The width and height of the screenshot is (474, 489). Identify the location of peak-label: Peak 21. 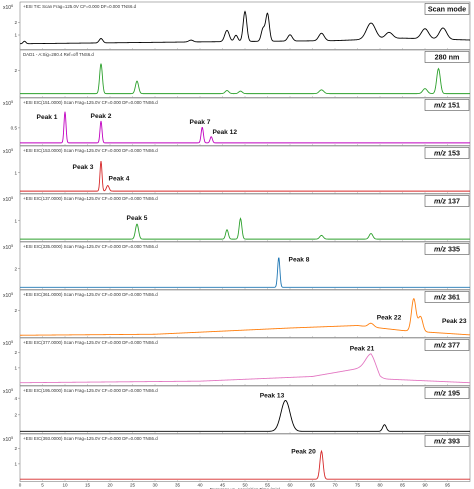
(362, 349).